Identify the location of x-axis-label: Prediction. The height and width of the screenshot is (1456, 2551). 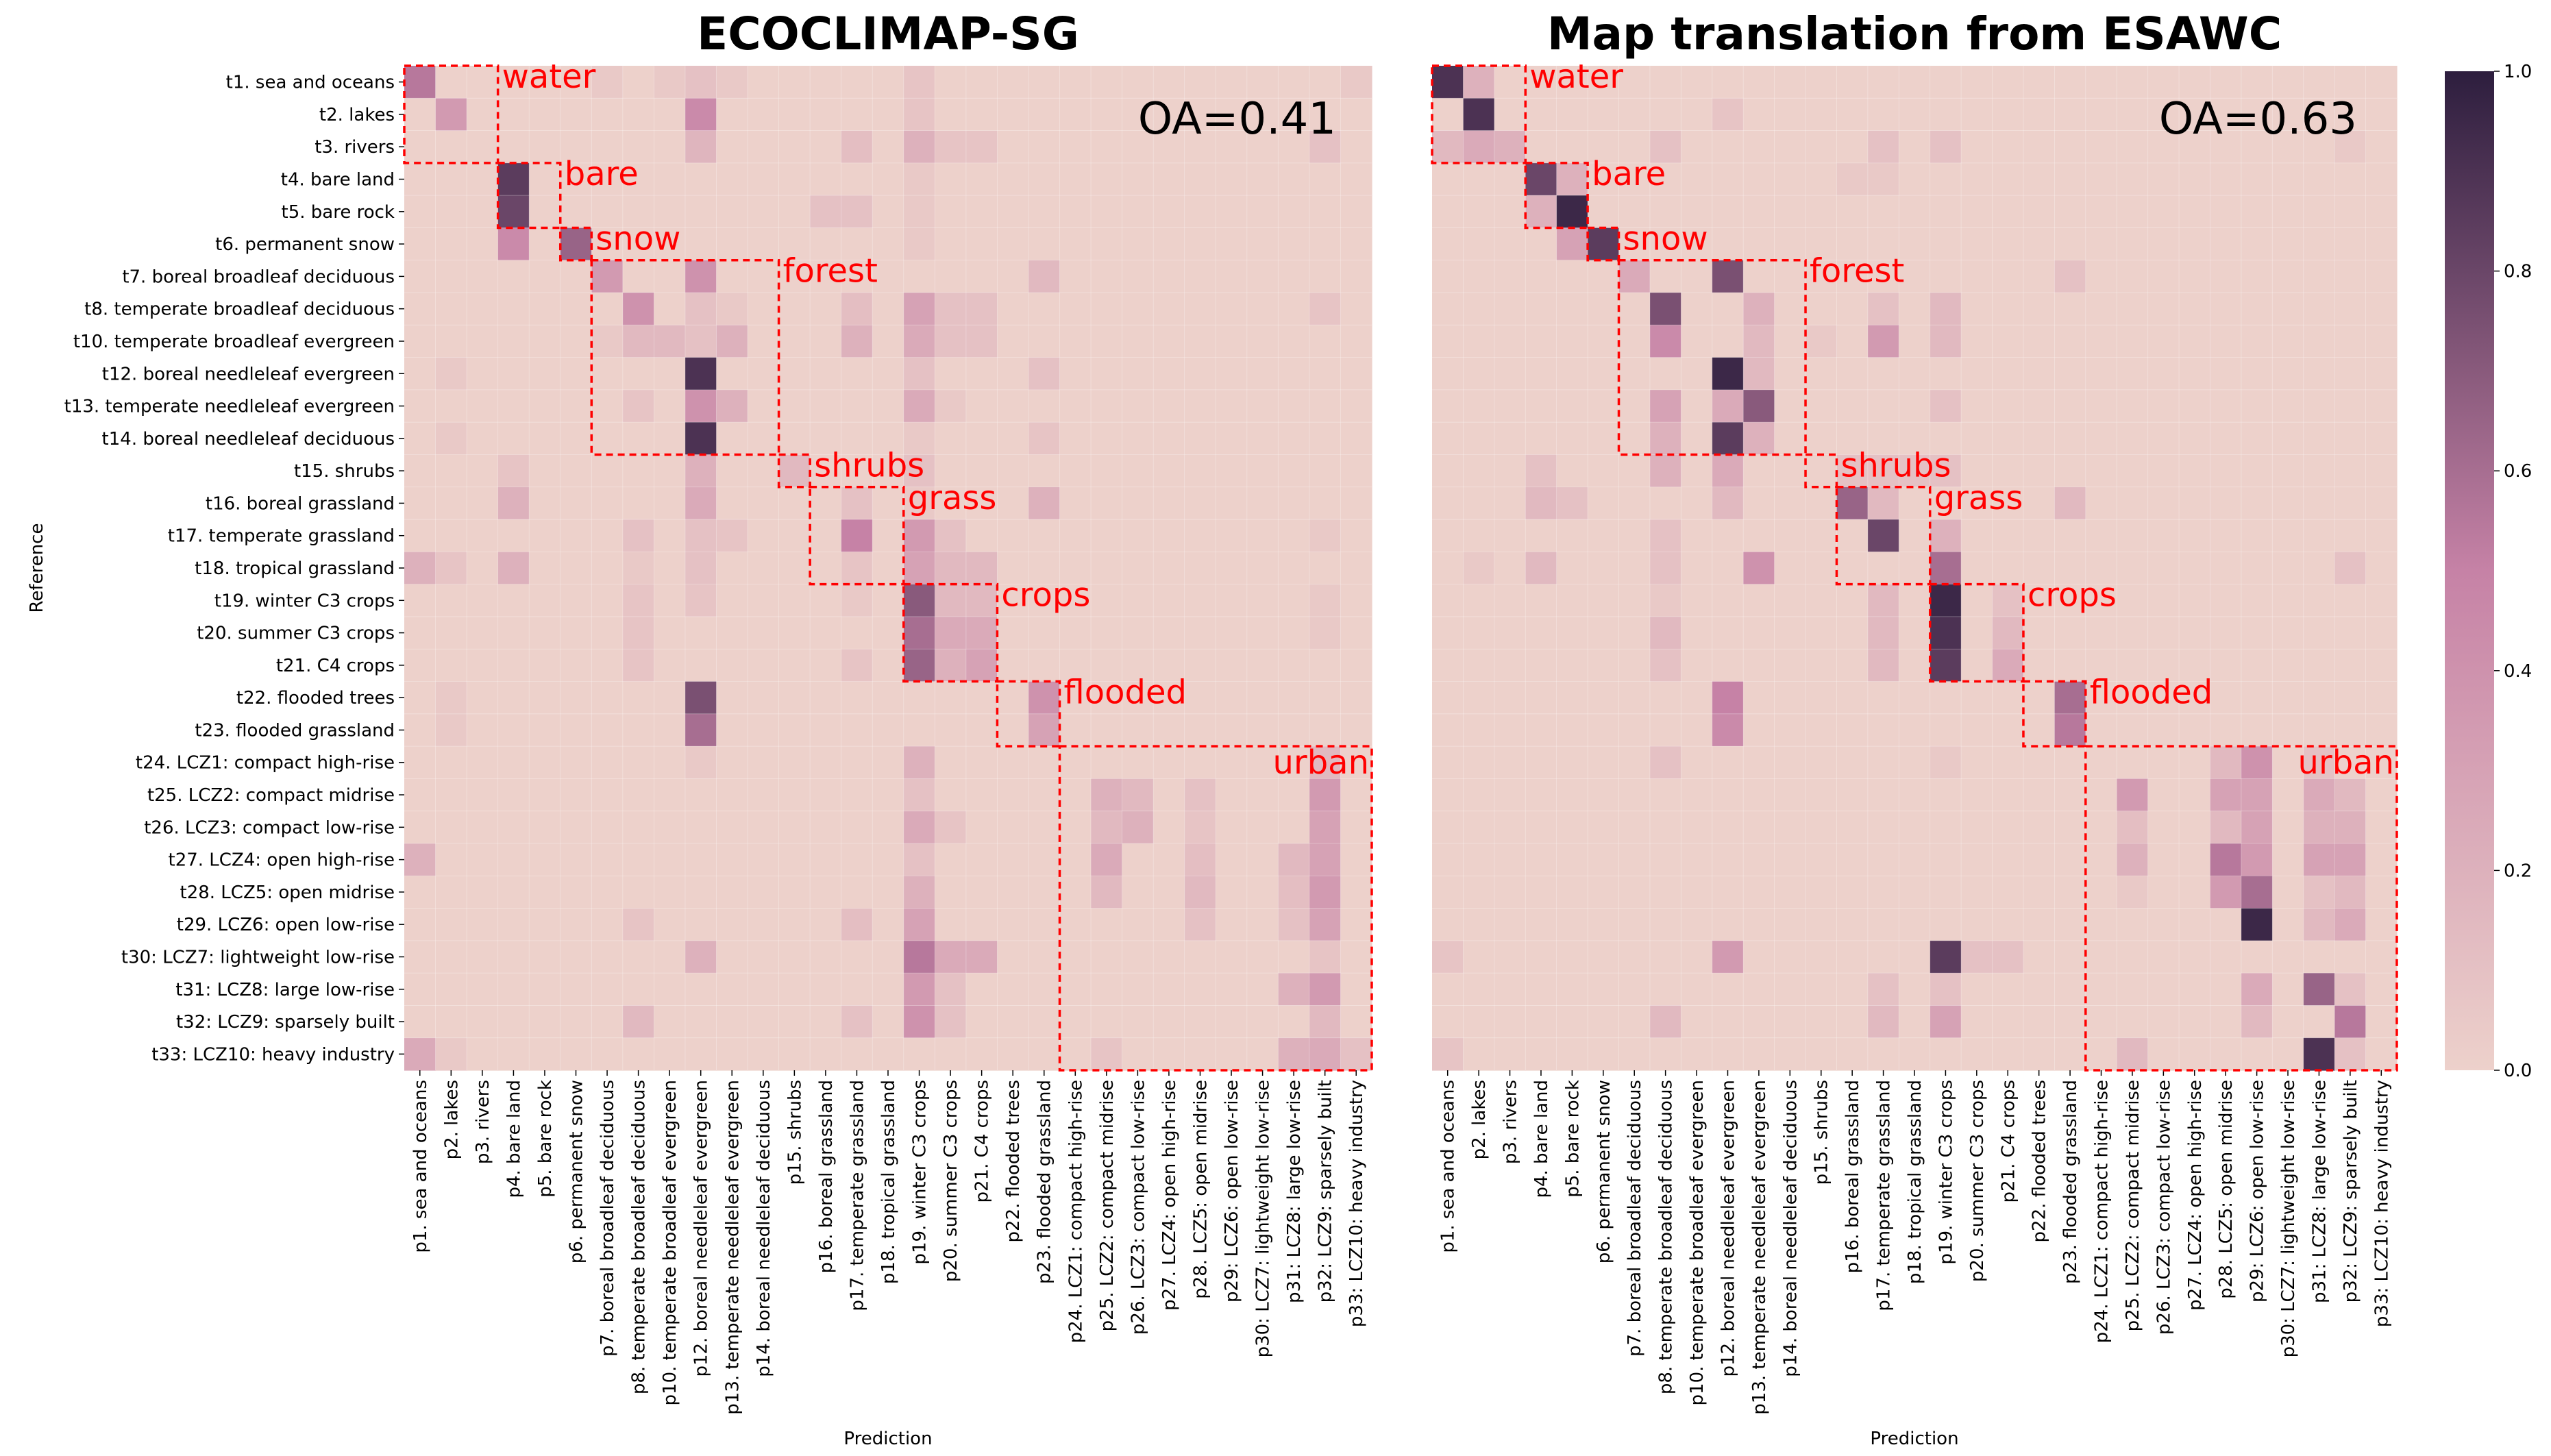
(1914, 1439).